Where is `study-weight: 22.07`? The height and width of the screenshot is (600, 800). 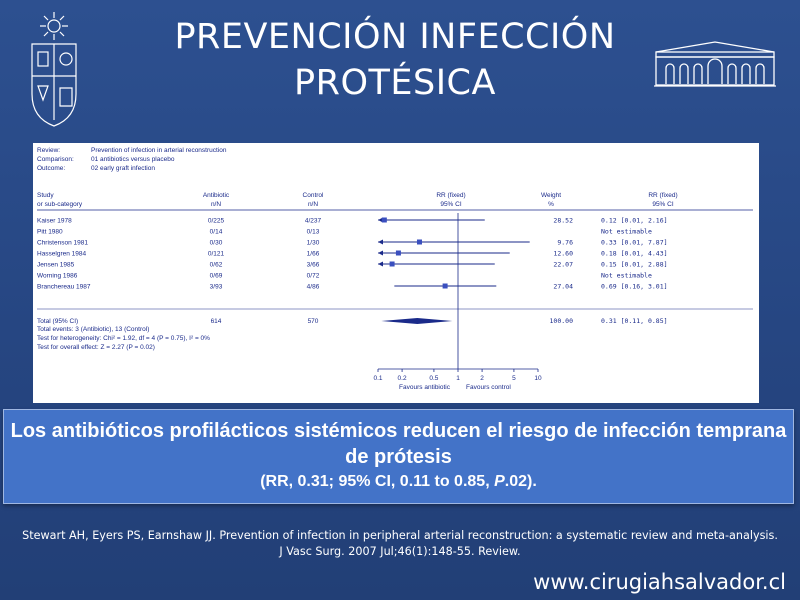 study-weight: 22.07 is located at coordinates (563, 265).